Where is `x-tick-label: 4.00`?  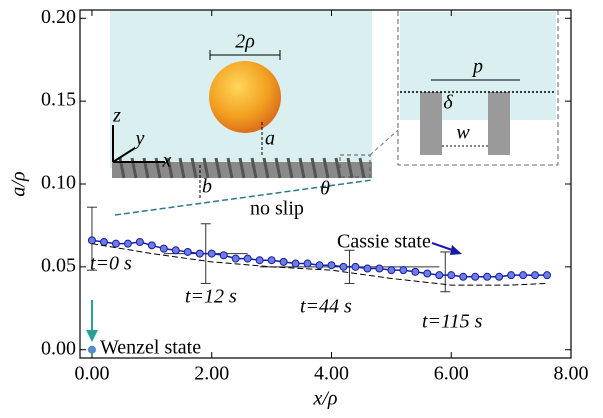
x-tick-label: 4.00 is located at coordinates (331, 374).